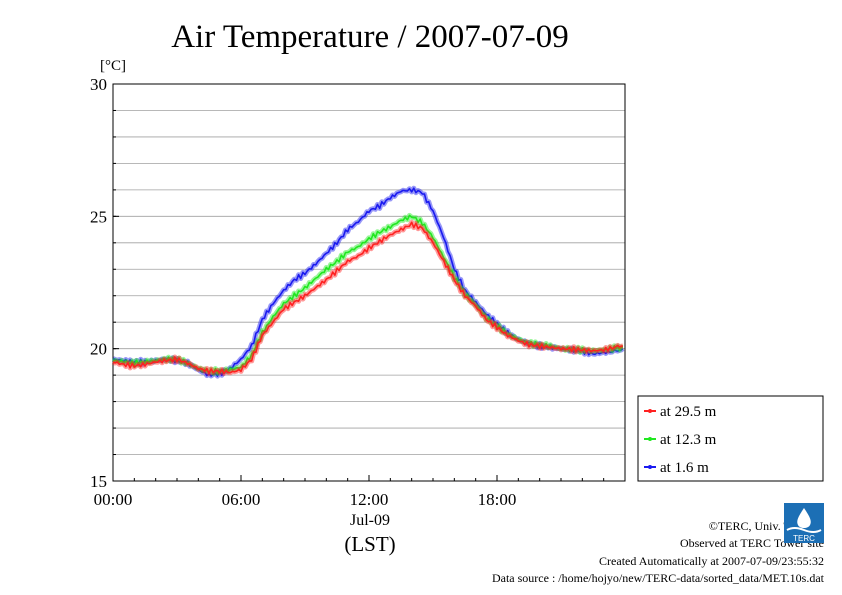  Describe the element at coordinates (98, 349) in the screenshot. I see `y-tick-label: 20` at that location.